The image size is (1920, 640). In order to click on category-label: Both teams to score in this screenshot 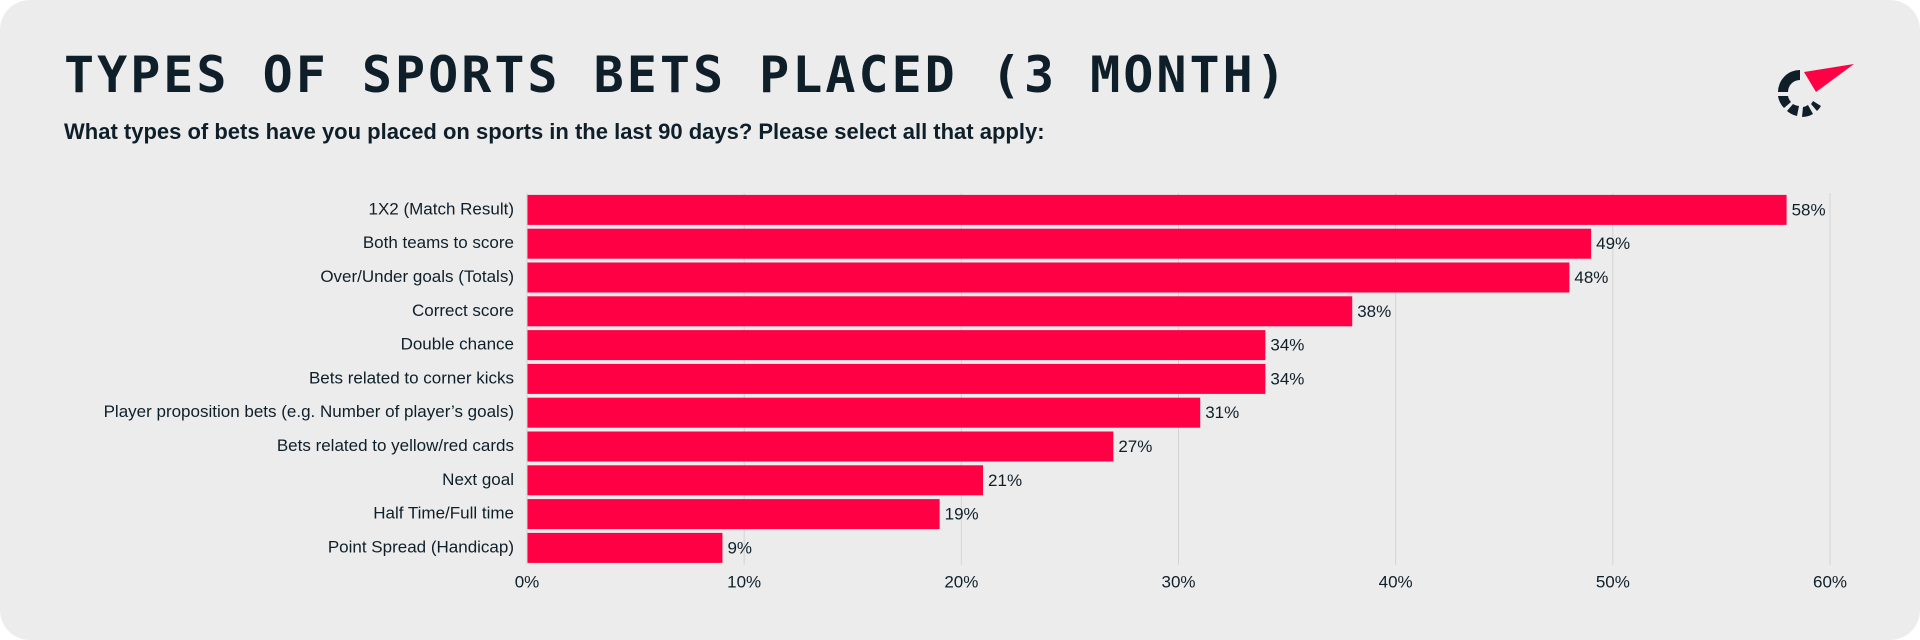, I will do `click(438, 242)`.